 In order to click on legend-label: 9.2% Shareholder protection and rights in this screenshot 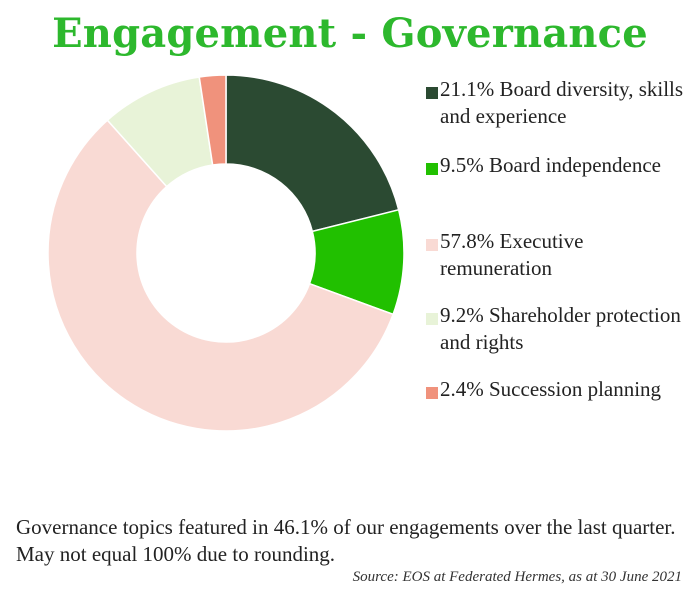, I will do `click(560, 328)`.